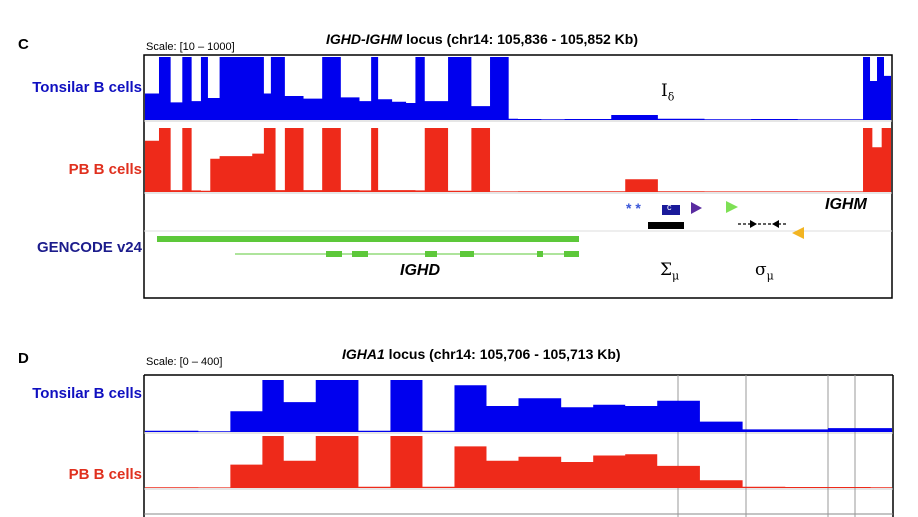 This screenshot has width=918, height=517. I want to click on panel-d-title-gene: IGHA1, so click(363, 354).